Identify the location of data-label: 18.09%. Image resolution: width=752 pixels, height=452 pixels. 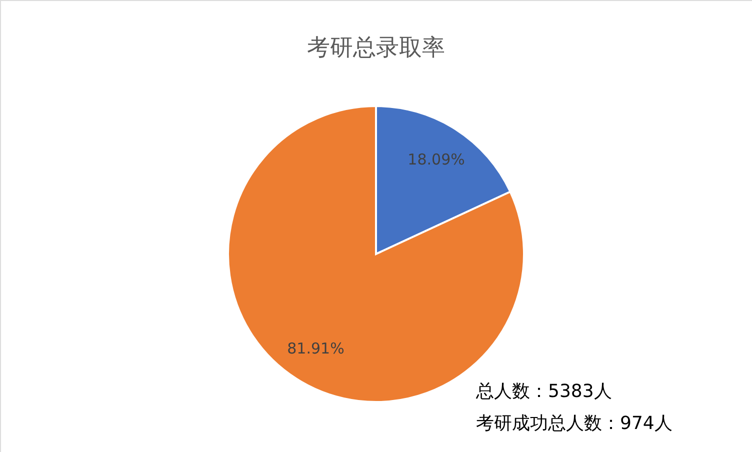
(436, 159).